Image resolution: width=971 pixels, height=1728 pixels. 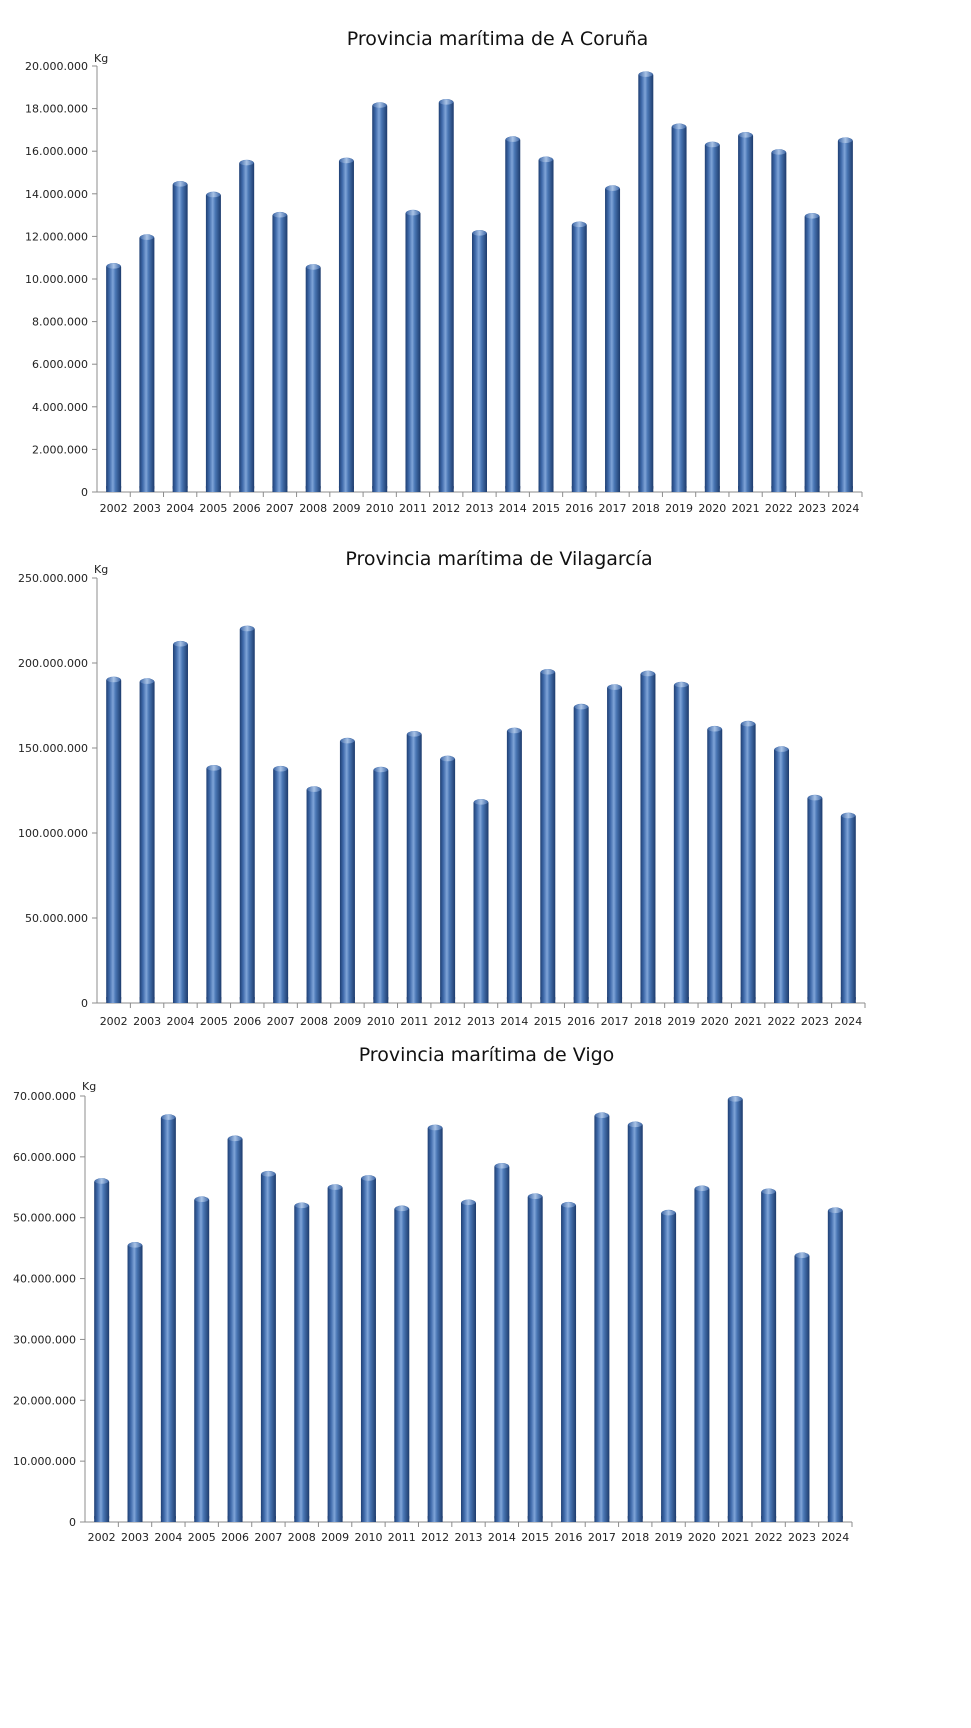 I want to click on chart-title: Provincia marítima de Vigo, so click(x=487, y=1055).